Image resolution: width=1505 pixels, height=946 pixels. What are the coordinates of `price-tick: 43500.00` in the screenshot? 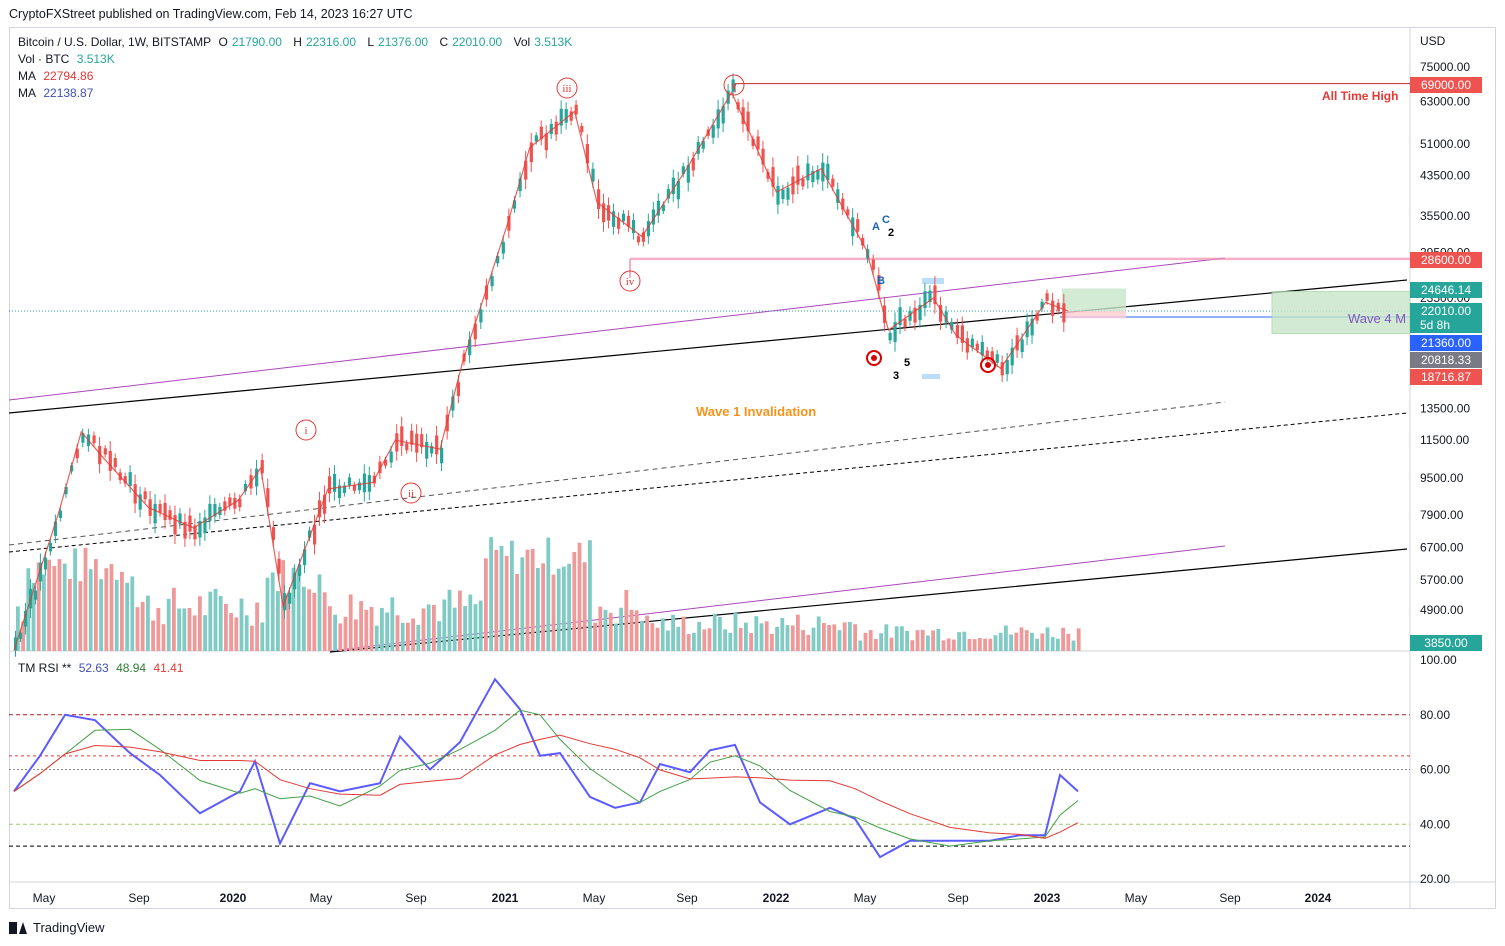 It's located at (1445, 175).